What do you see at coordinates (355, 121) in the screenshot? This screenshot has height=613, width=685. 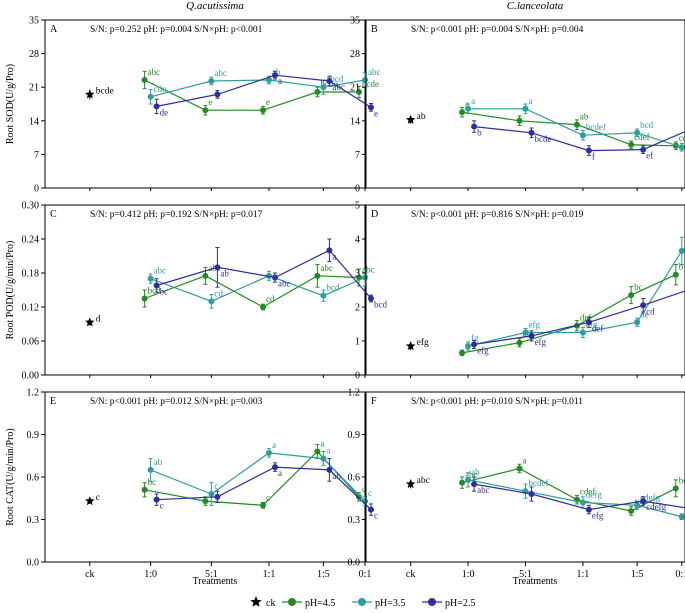 I see `y-tick-label: 14` at bounding box center [355, 121].